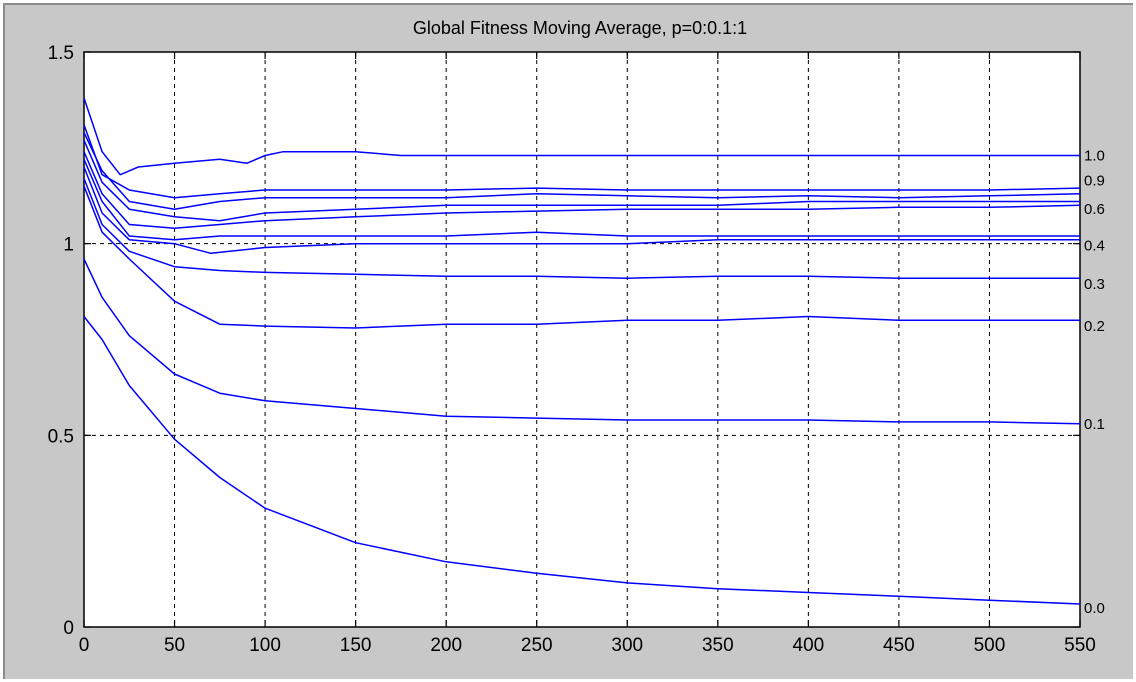  I want to click on series-label: 1.0, so click(1094, 156).